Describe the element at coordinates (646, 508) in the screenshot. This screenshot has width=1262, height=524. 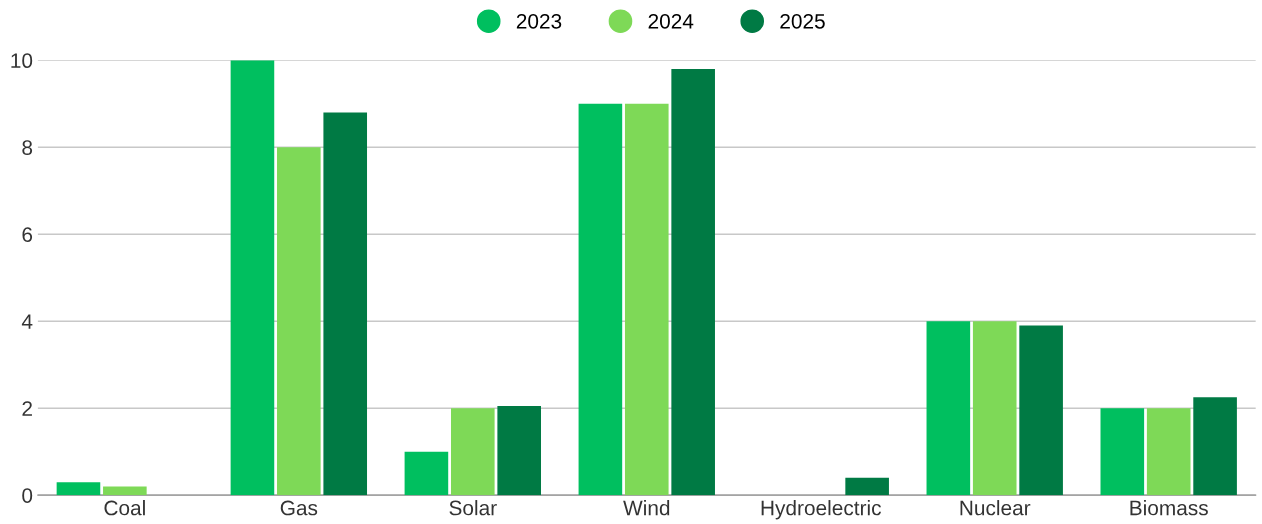
I see `x-tick-label: Wind` at that location.